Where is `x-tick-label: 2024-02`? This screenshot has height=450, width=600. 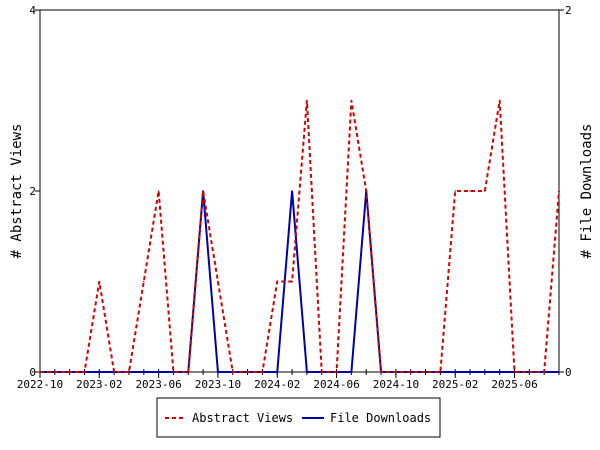
x-tick-label: 2024-02 is located at coordinates (277, 384).